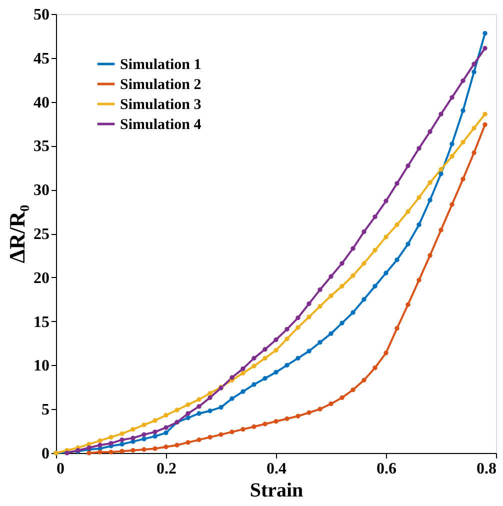  What do you see at coordinates (60, 469) in the screenshot?
I see `x-tick-label: 0` at bounding box center [60, 469].